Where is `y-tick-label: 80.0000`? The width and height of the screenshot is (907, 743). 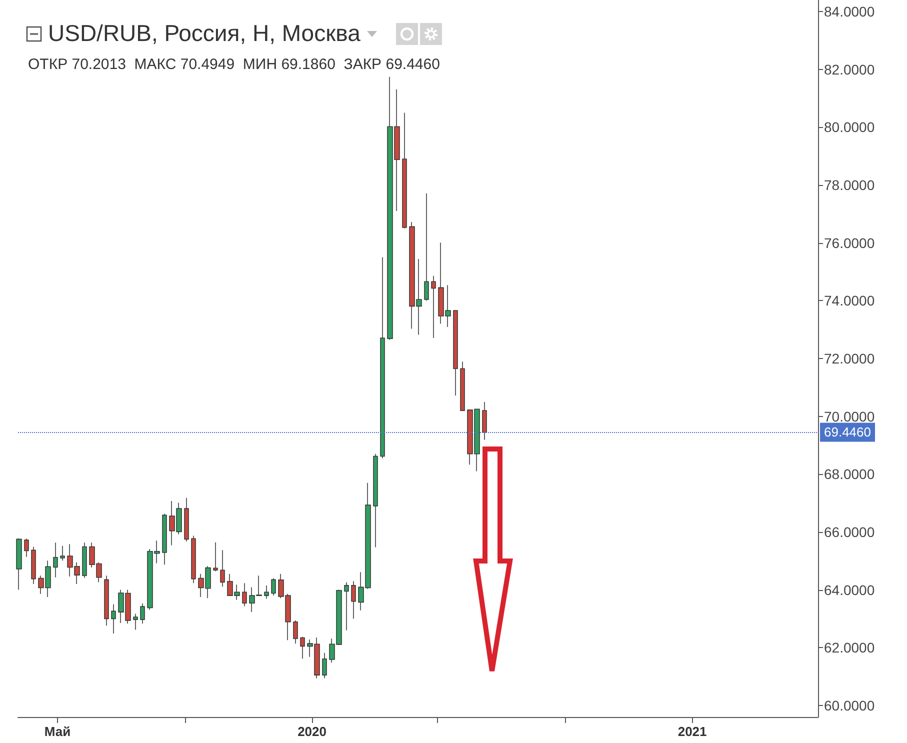
y-tick-label: 80.0000 is located at coordinates (849, 127).